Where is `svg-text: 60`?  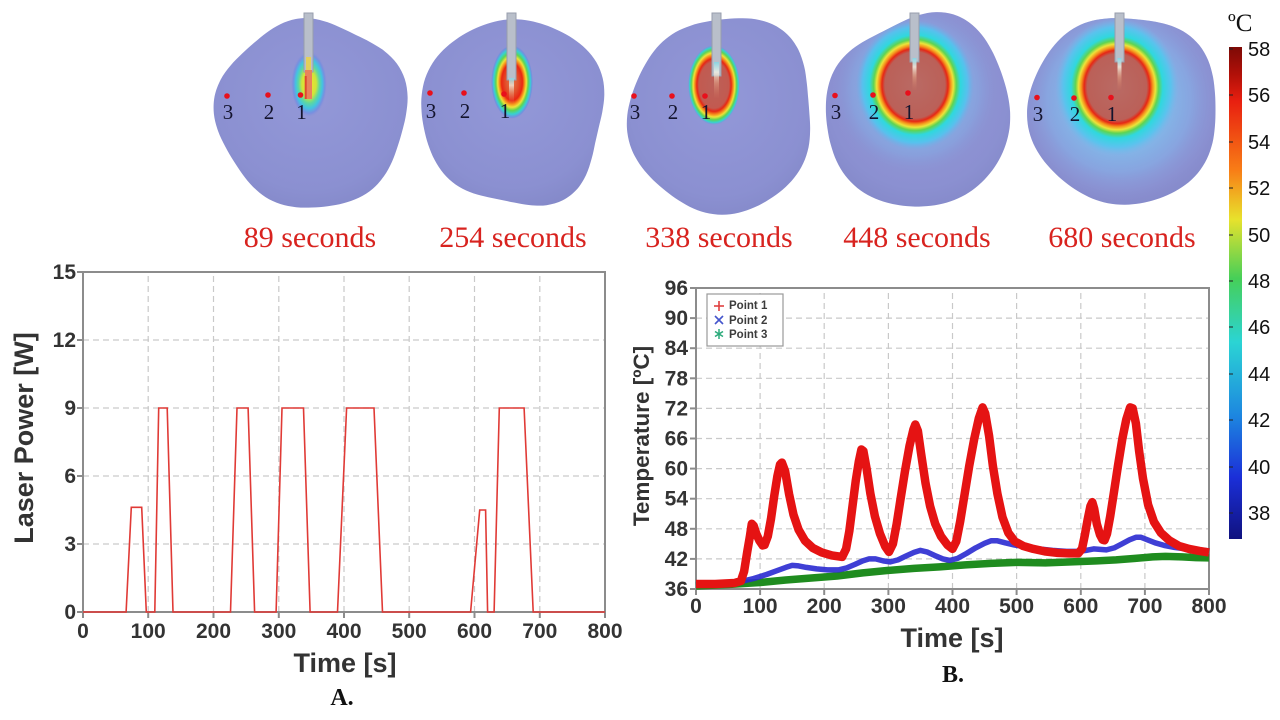 svg-text: 60 is located at coordinates (676, 469).